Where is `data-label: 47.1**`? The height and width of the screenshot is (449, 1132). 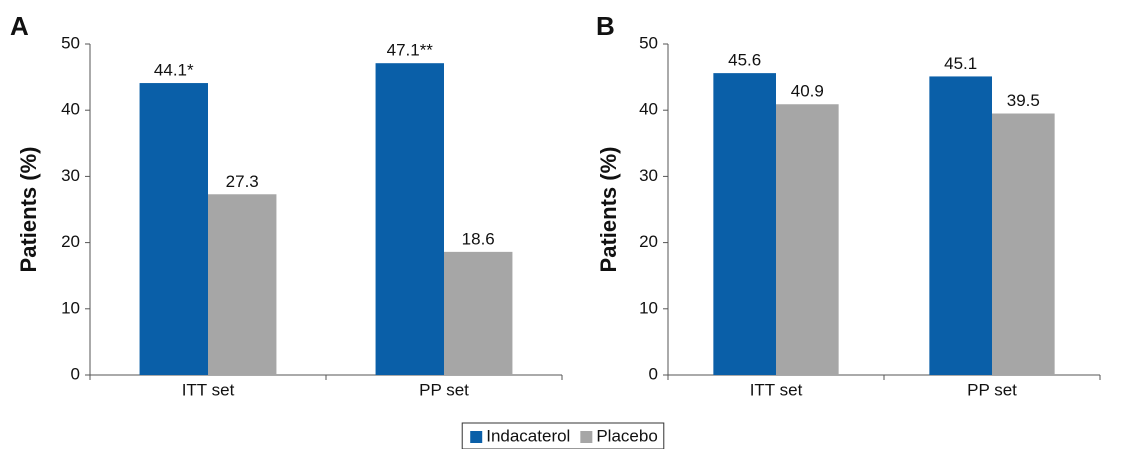 data-label: 47.1** is located at coordinates (410, 50).